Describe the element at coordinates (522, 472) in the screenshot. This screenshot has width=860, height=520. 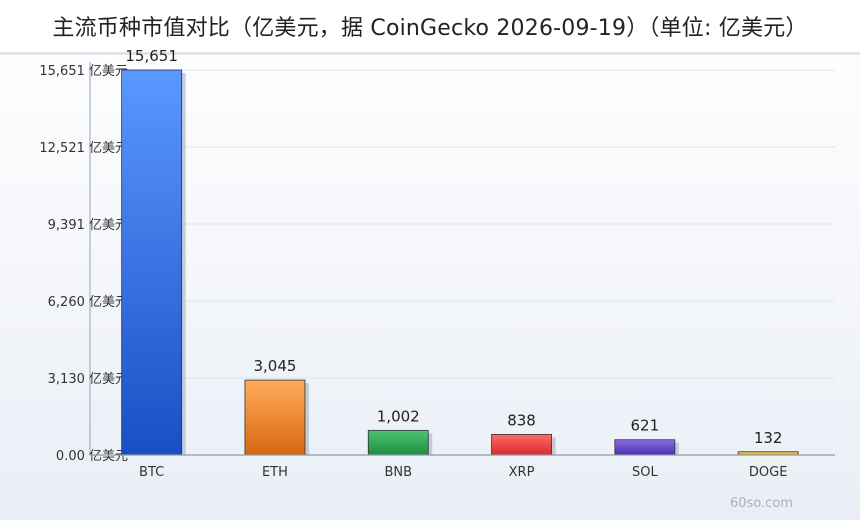
I see `x-tick-label: XRP` at that location.